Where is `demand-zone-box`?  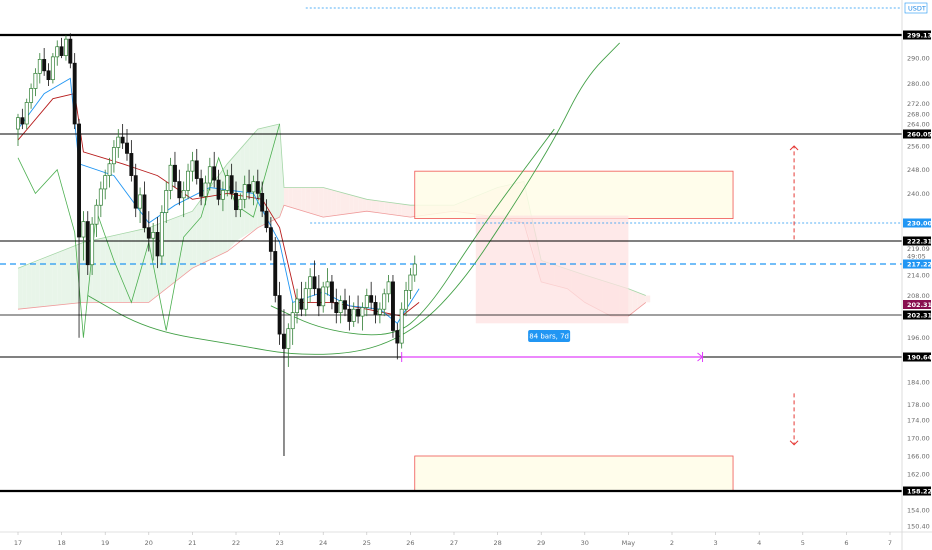 demand-zone-box is located at coordinates (574, 473).